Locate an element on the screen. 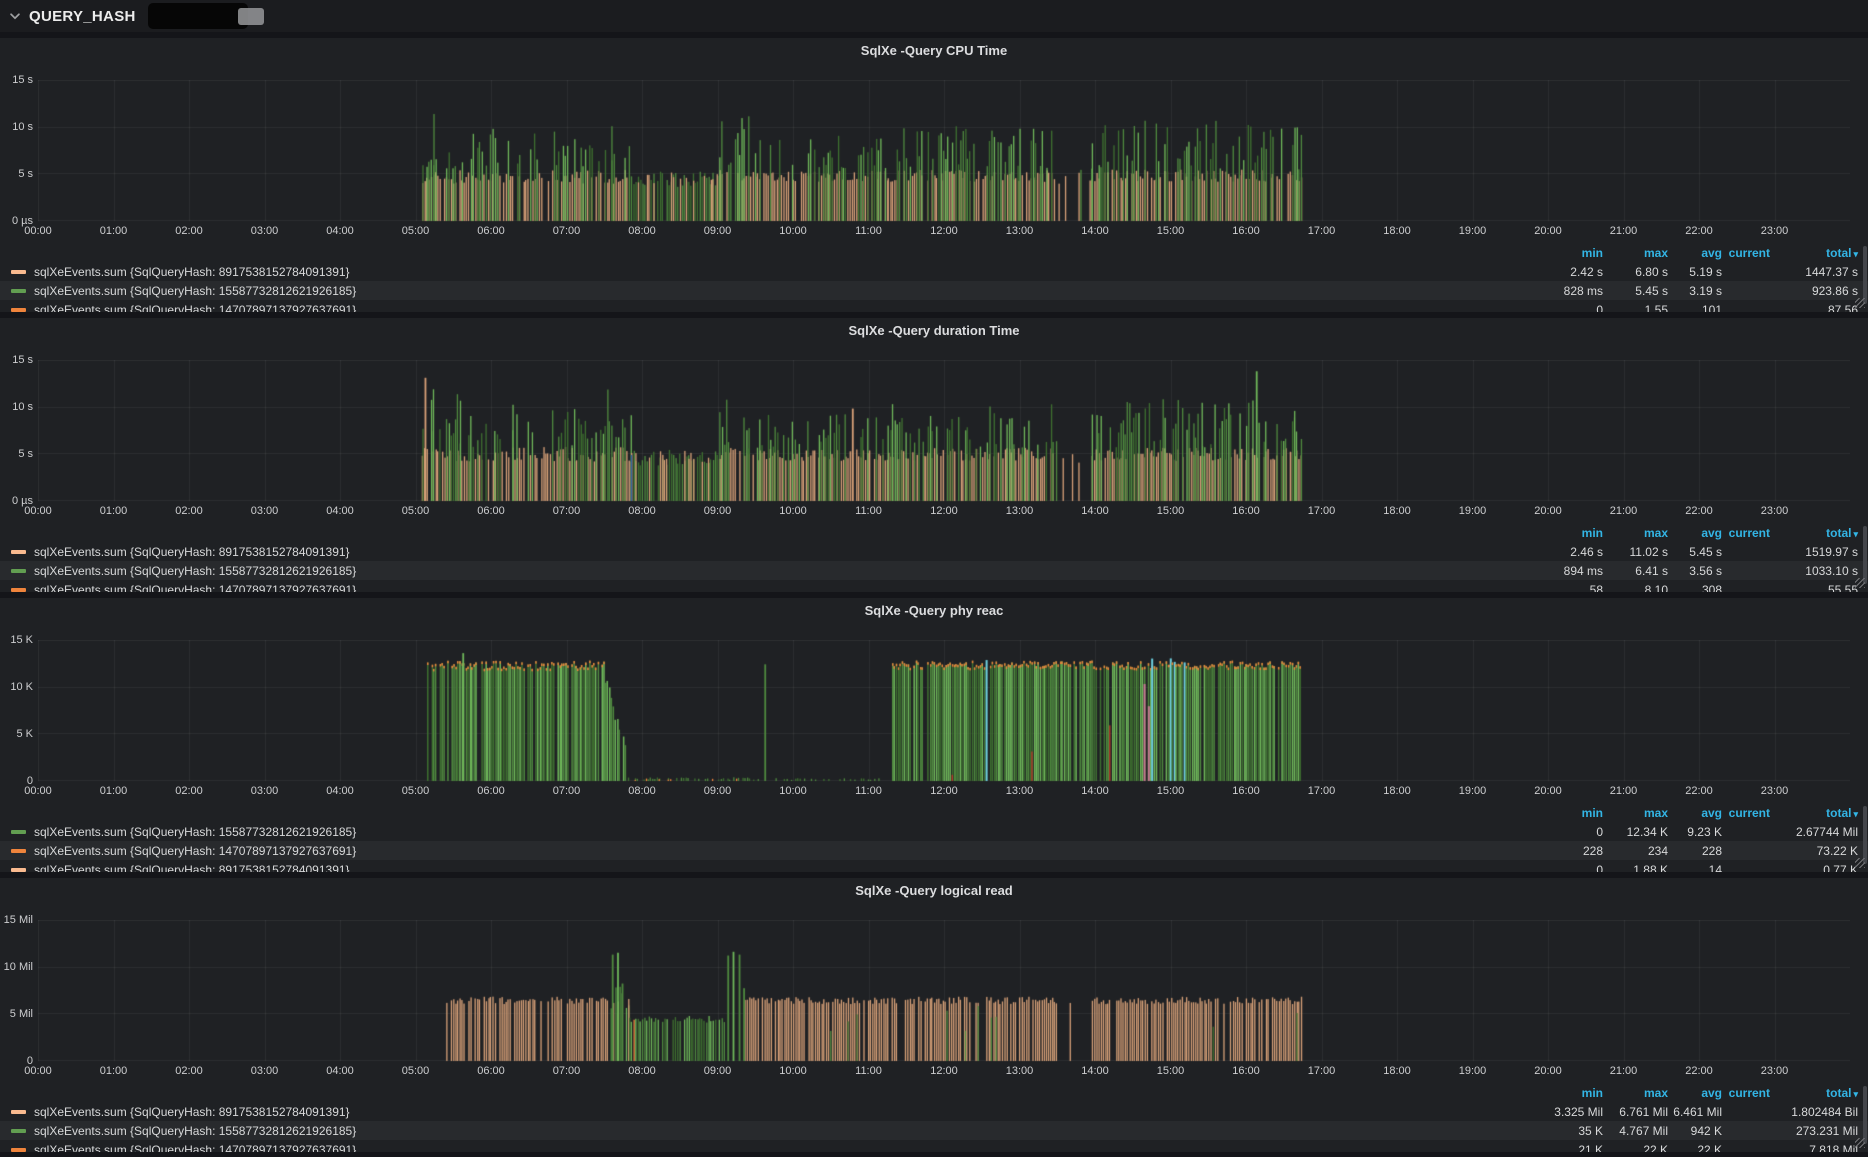 The width and height of the screenshot is (1868, 1157). y-axis-tick: 5 Mil is located at coordinates (21, 1014).